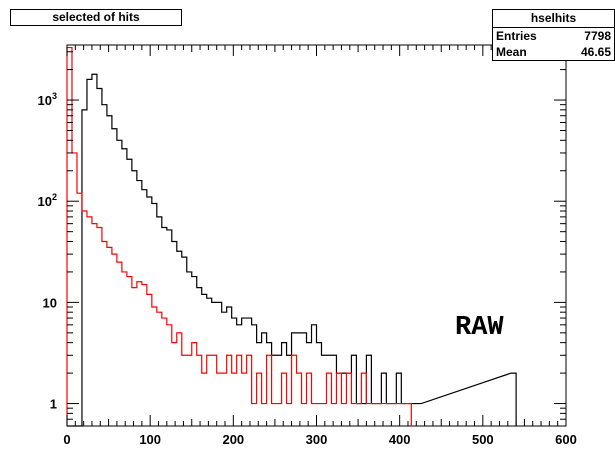  Describe the element at coordinates (479, 328) in the screenshot. I see `raw-annotation: RAW` at that location.